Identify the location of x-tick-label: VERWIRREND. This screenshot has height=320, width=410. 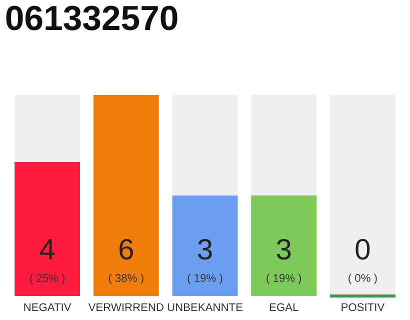
(126, 307).